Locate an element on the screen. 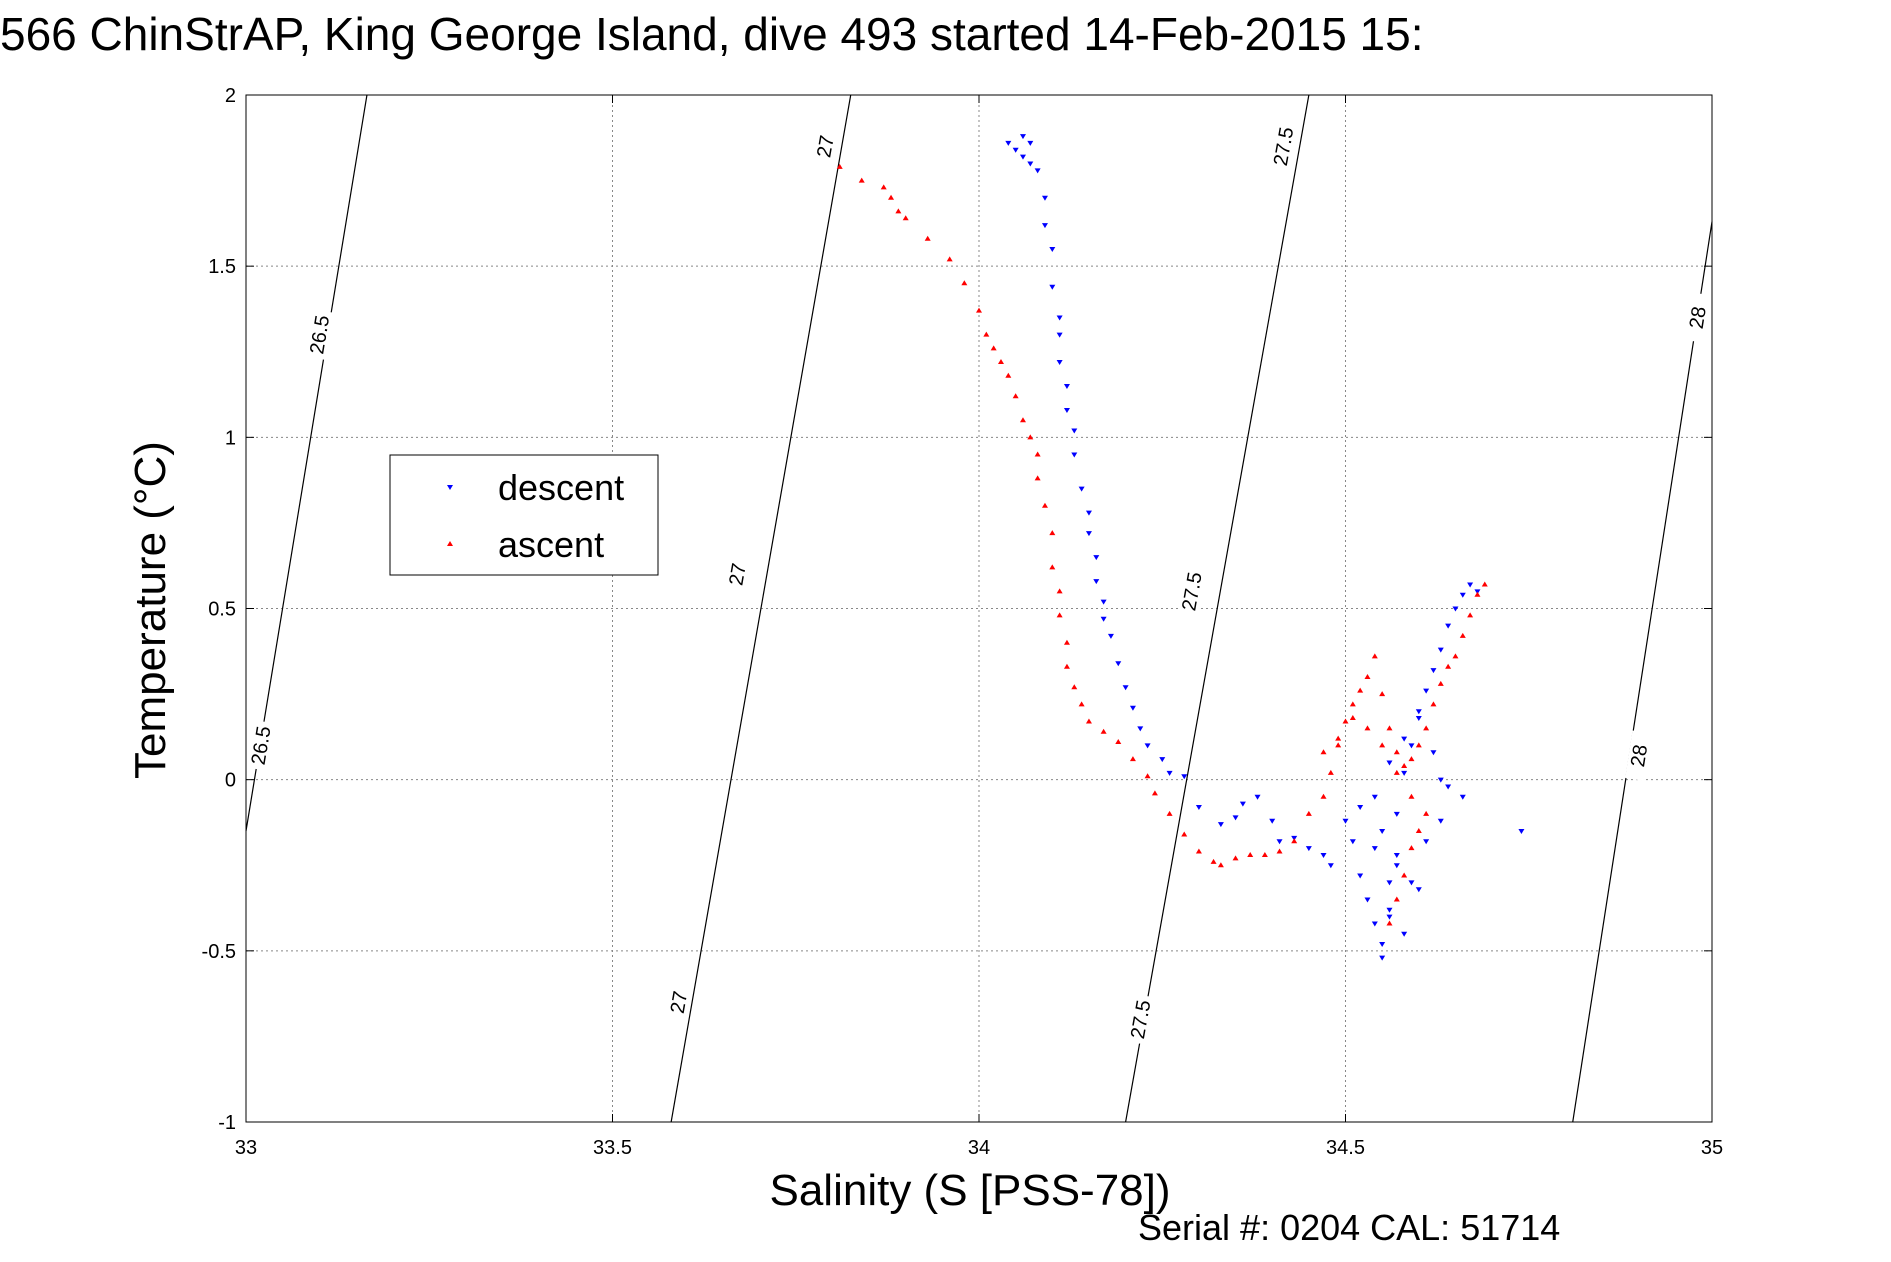  x-tick-label: 35 is located at coordinates (1712, 1148).